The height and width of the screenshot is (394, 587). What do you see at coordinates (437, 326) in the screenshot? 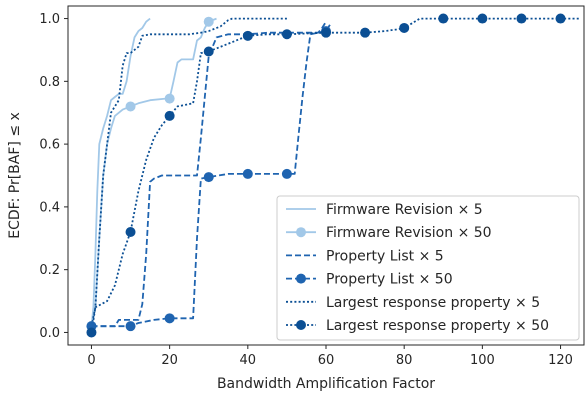
I see `legend-label: Largest response property × 50` at bounding box center [437, 326].